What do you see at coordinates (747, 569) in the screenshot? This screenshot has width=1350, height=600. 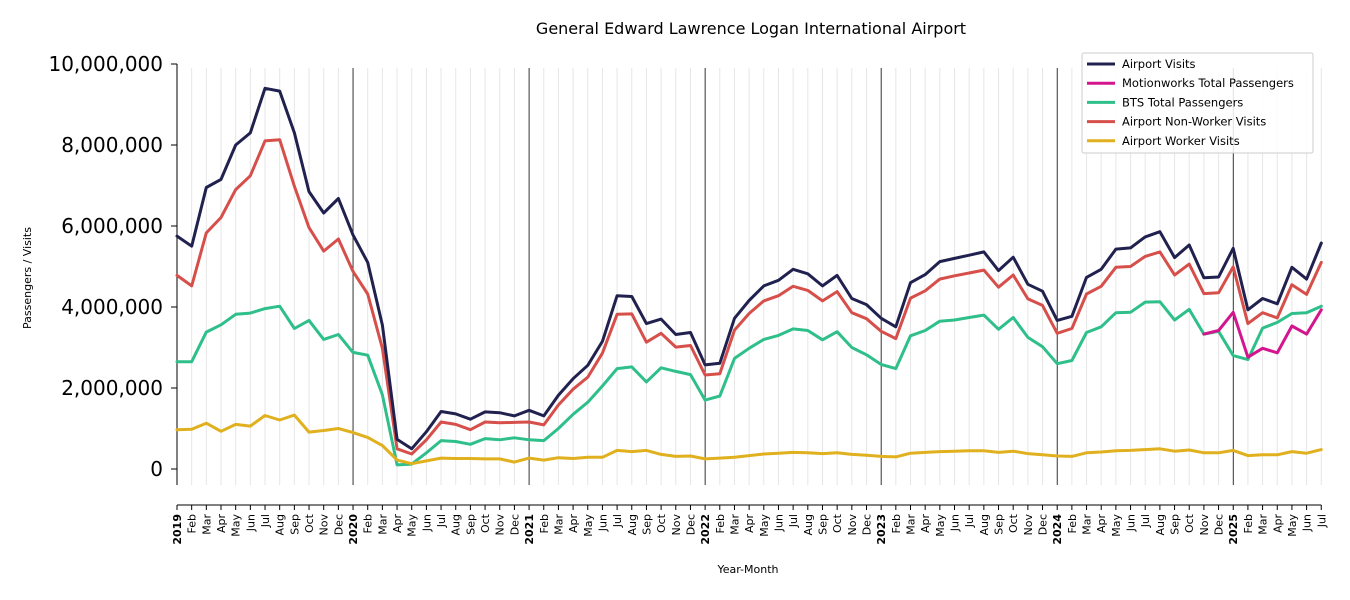 I see `x-axis-label: Year-Month` at bounding box center [747, 569].